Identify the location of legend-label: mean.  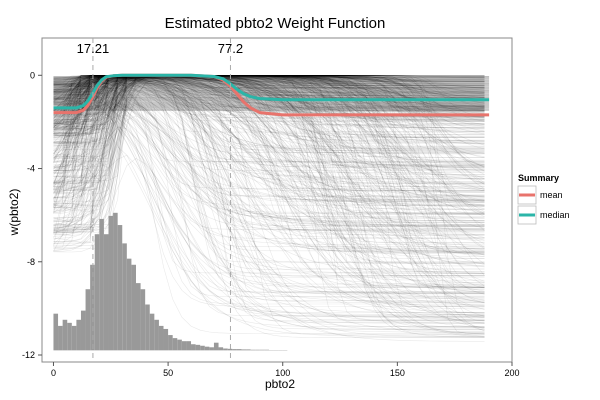
(551, 195).